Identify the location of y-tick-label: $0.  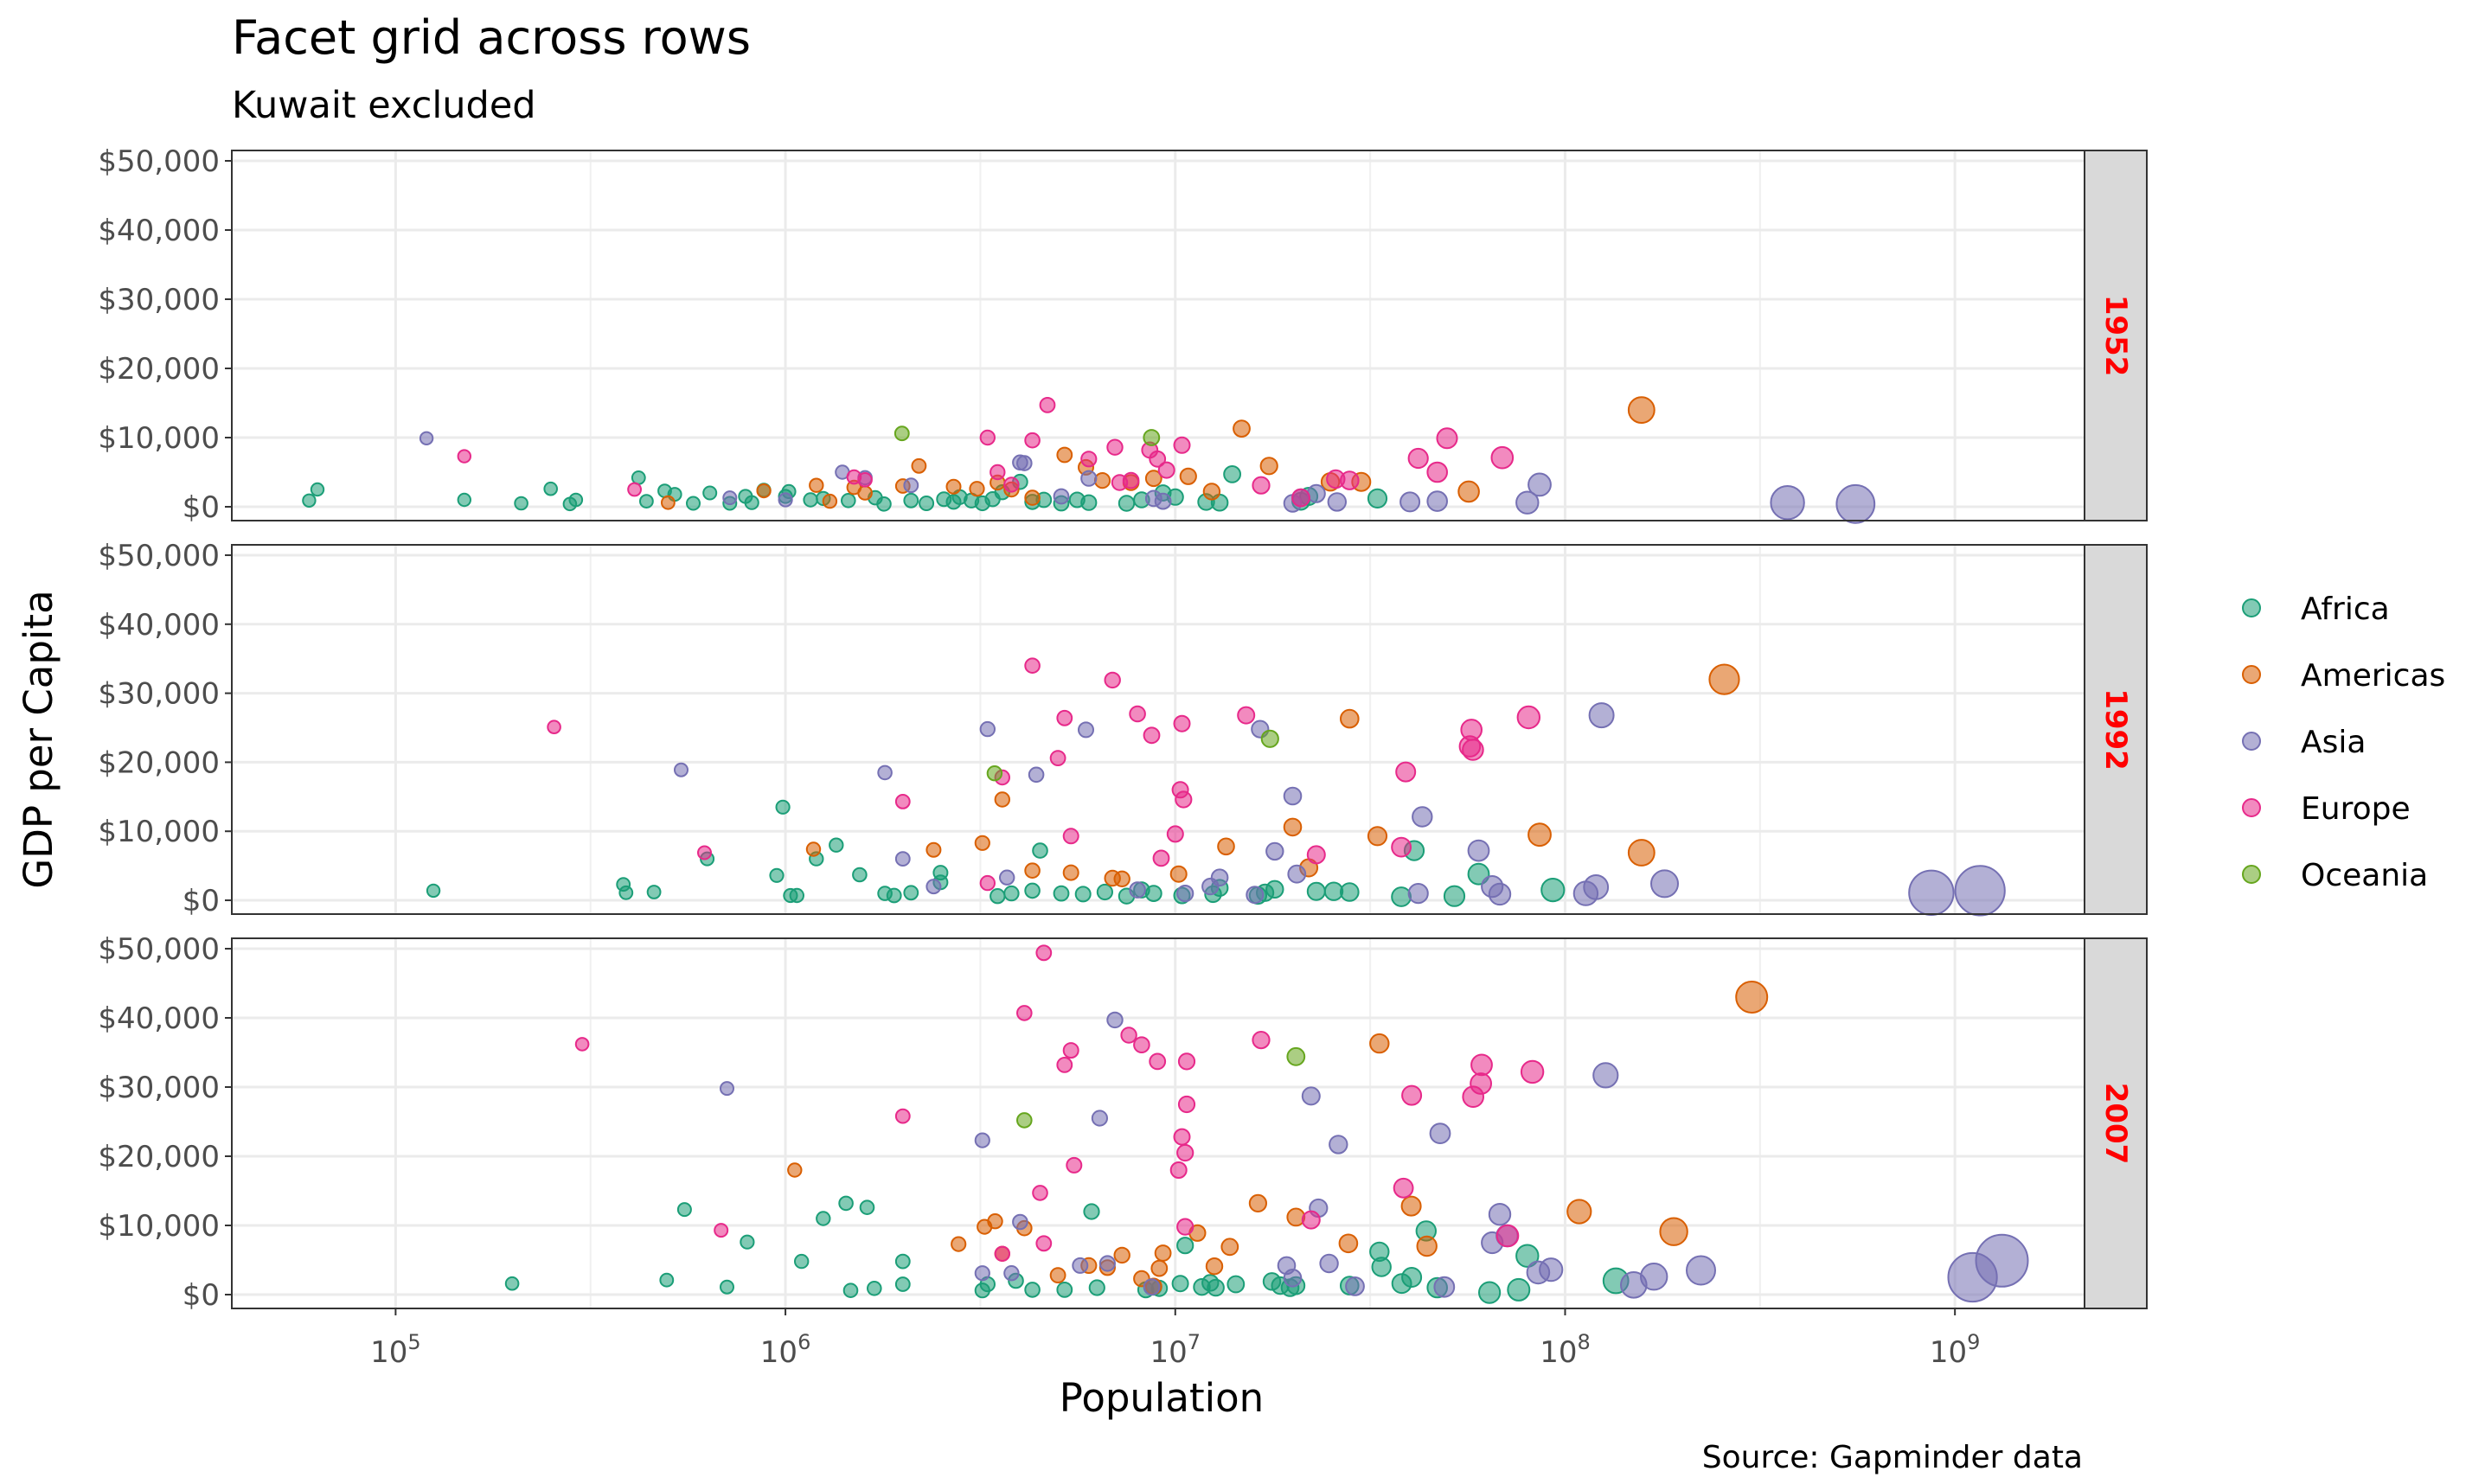
(201, 901).